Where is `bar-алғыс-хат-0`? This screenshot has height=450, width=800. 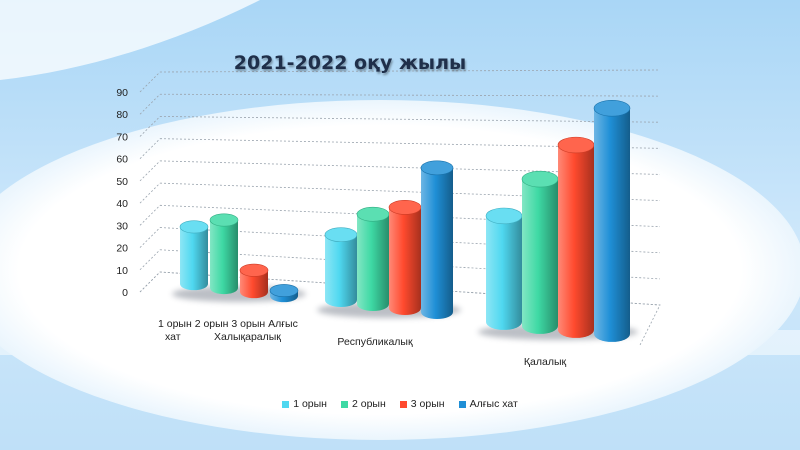 bar-алғыс-хат-0 is located at coordinates (284, 293).